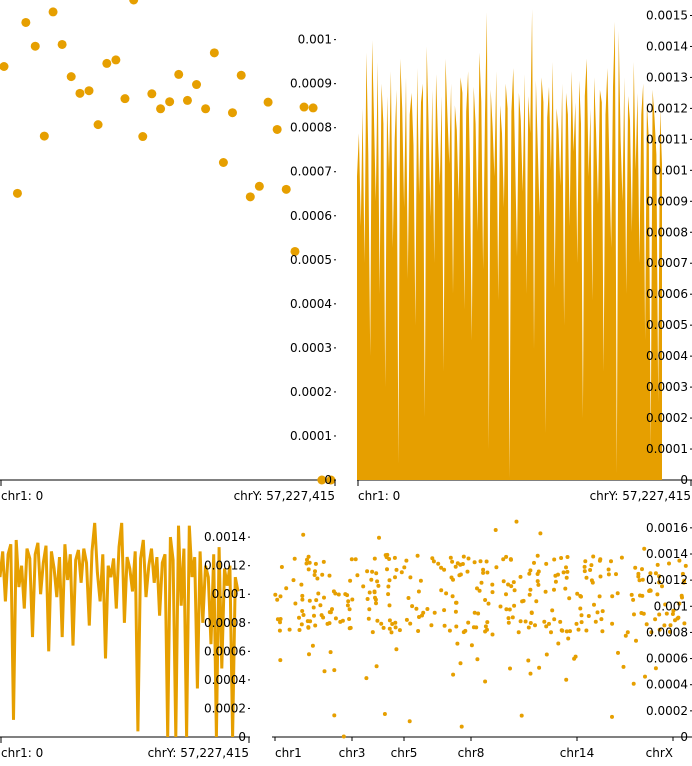 The height and width of the screenshot is (766, 692). What do you see at coordinates (288, 753) in the screenshot?
I see `x-tick-label: chr1` at bounding box center [288, 753].